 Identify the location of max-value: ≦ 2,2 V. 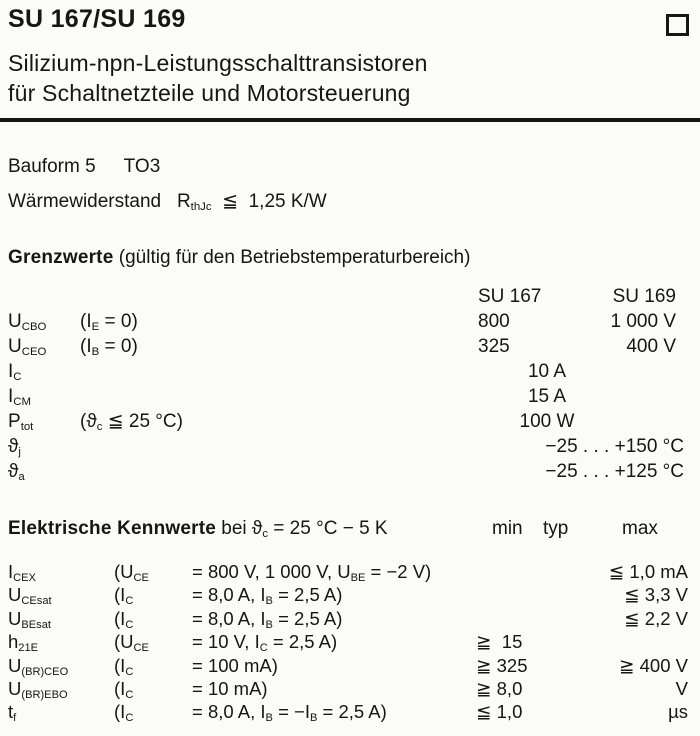
(656, 618).